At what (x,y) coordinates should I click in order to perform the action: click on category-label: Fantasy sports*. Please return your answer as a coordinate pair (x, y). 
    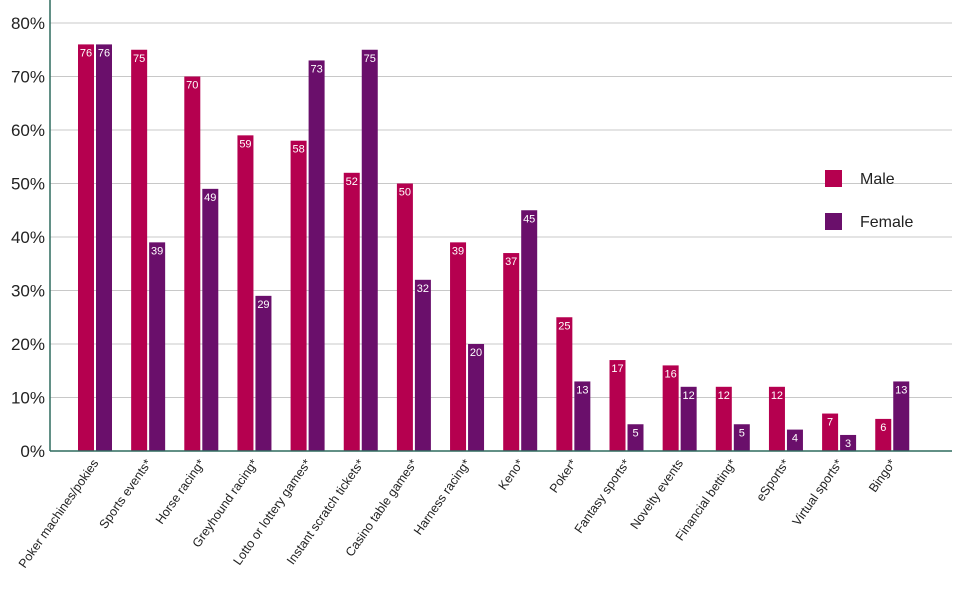
    Looking at the image, I should click on (602, 496).